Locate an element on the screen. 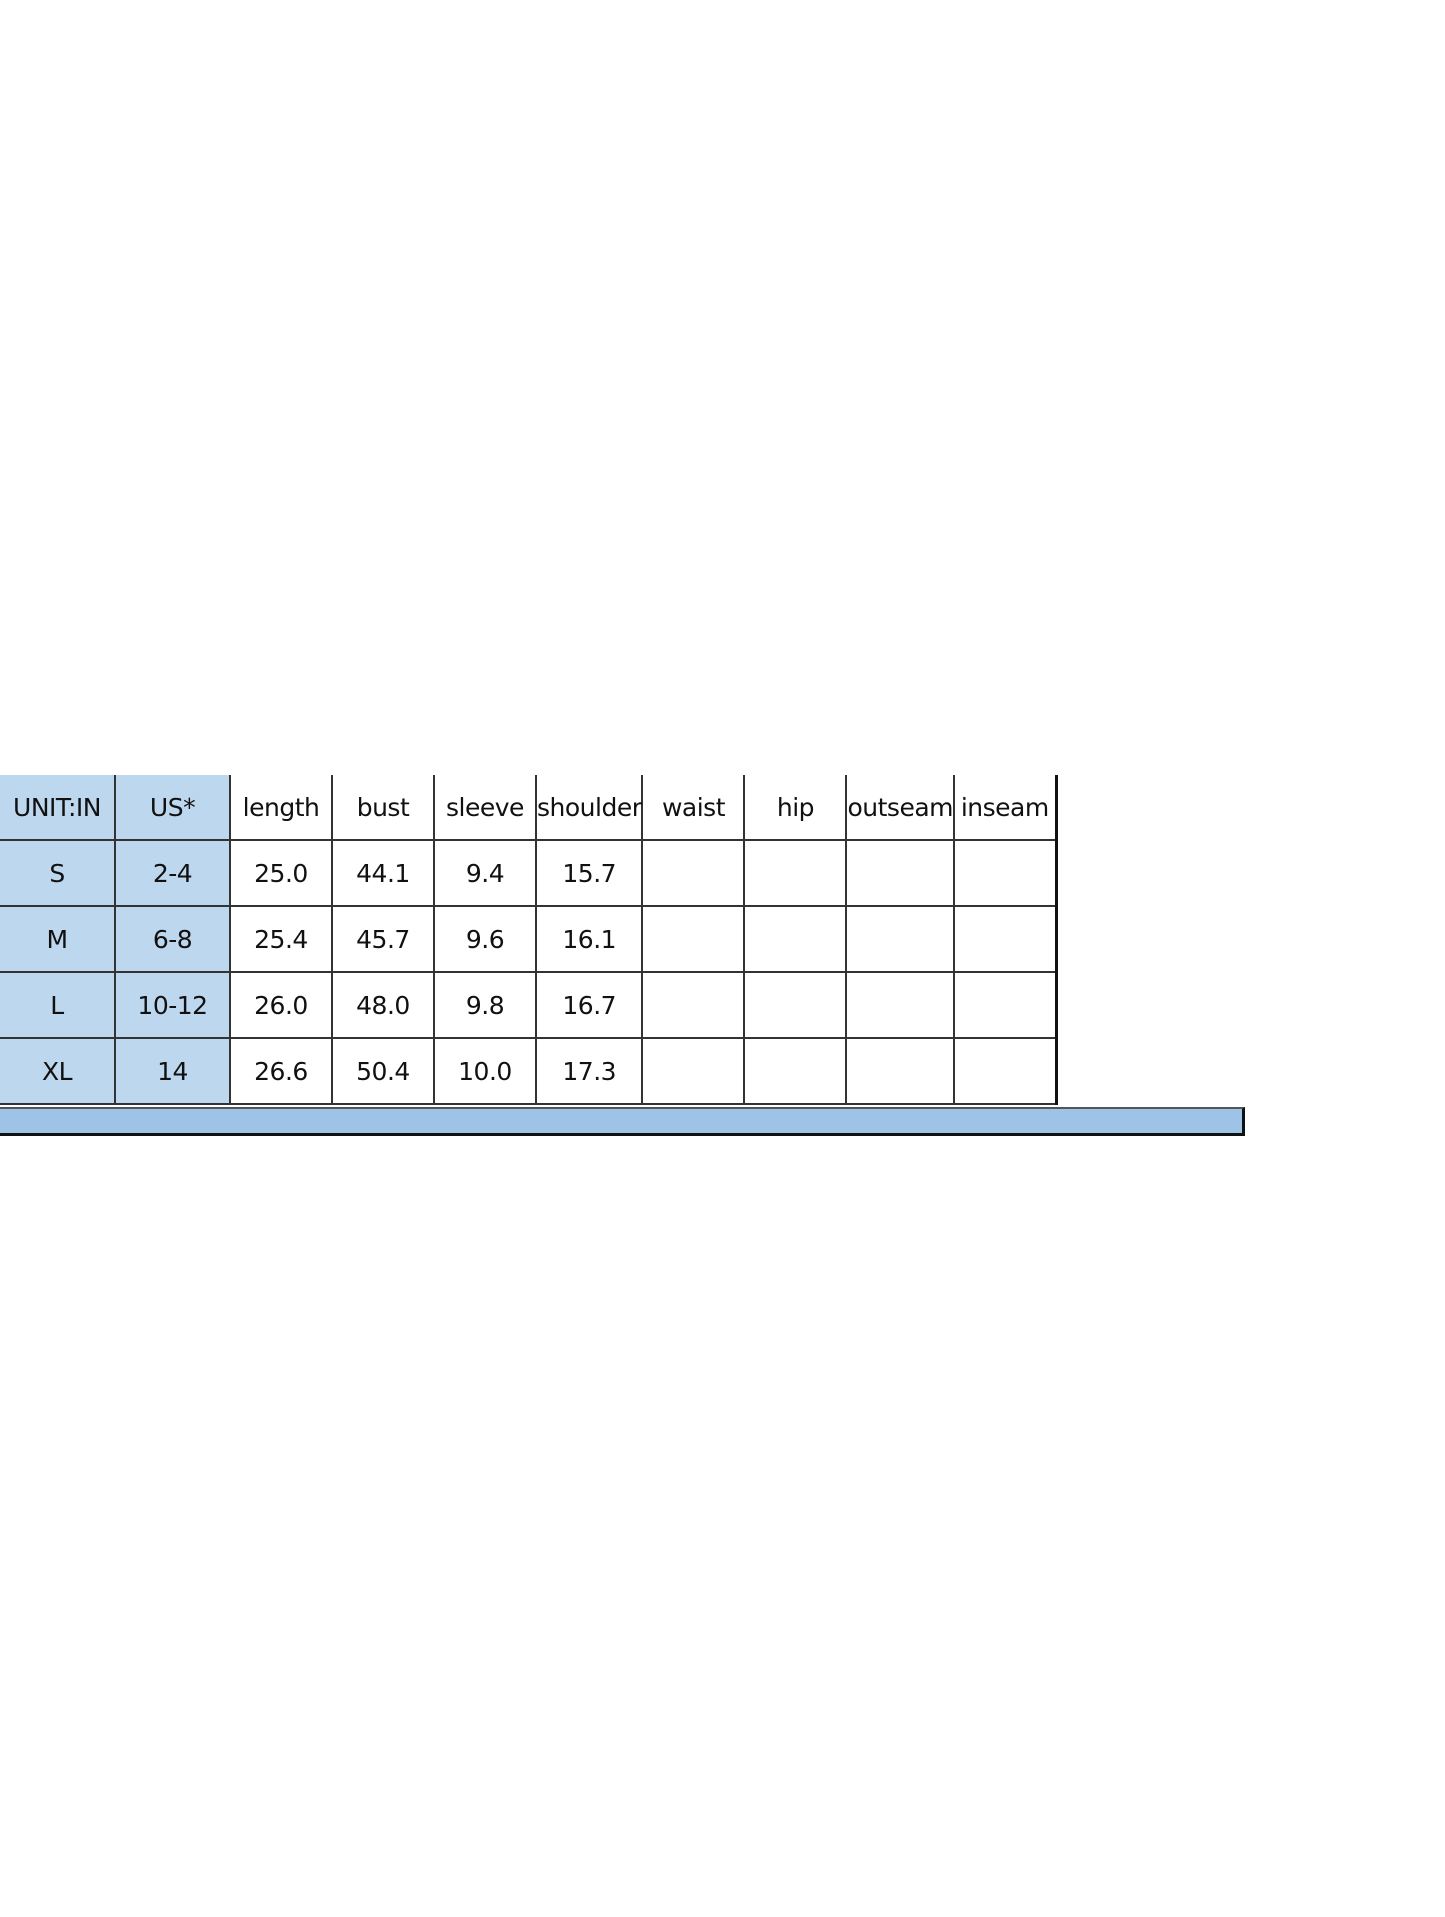 Image resolution: width=1445 pixels, height=1917 pixels. column-header: US* is located at coordinates (172, 808).